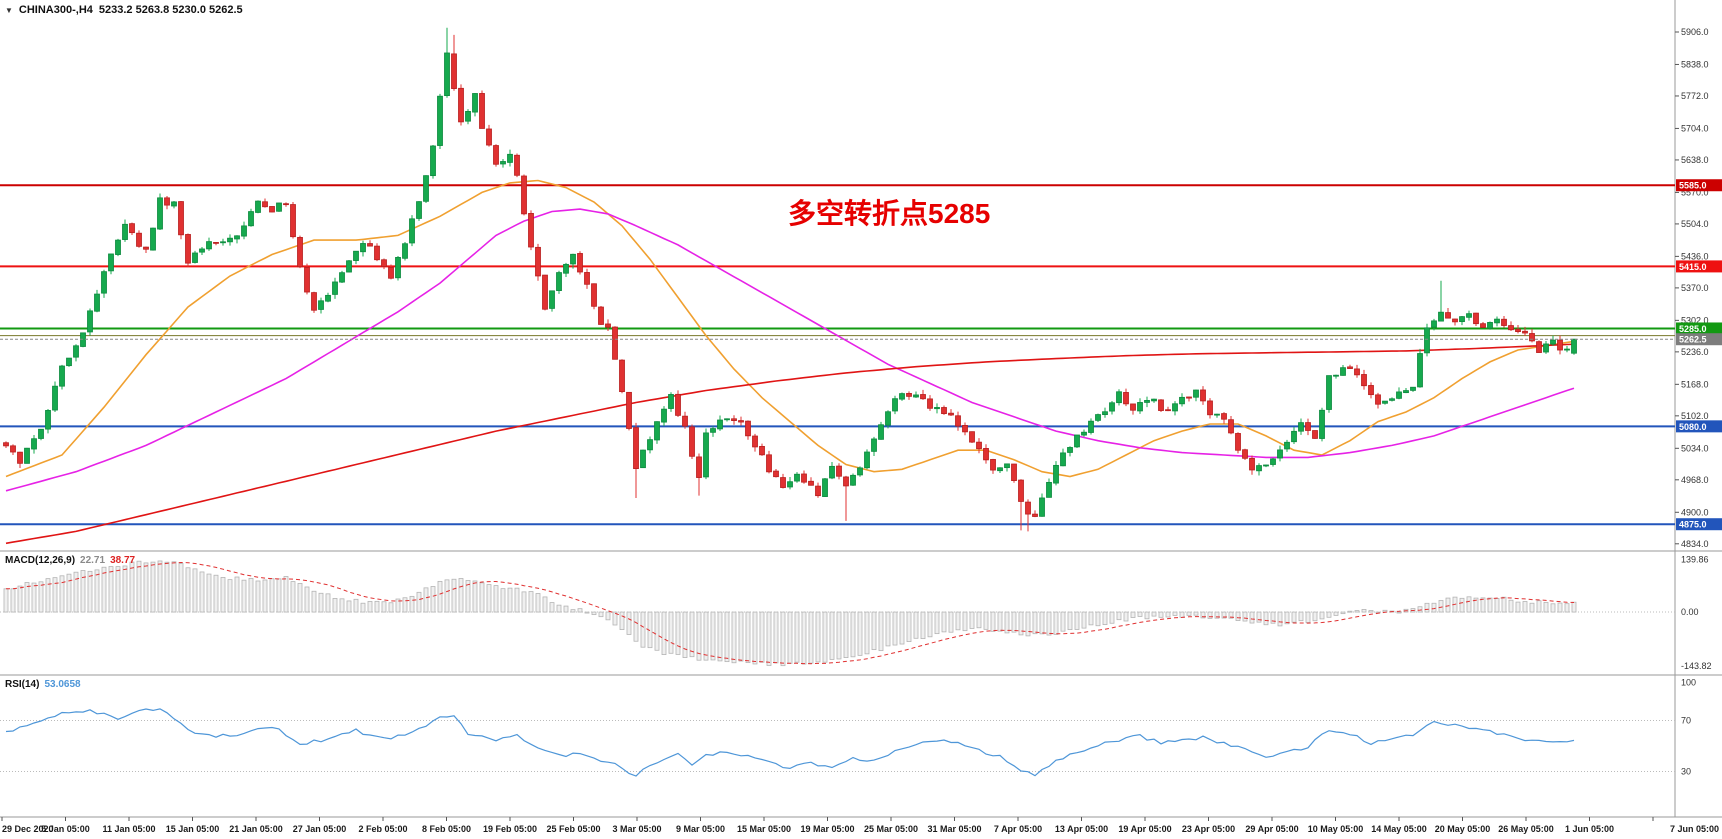  I want to click on ohlc-readout: 5233.2 5263.8 5230.0 5262.5, so click(170, 10).